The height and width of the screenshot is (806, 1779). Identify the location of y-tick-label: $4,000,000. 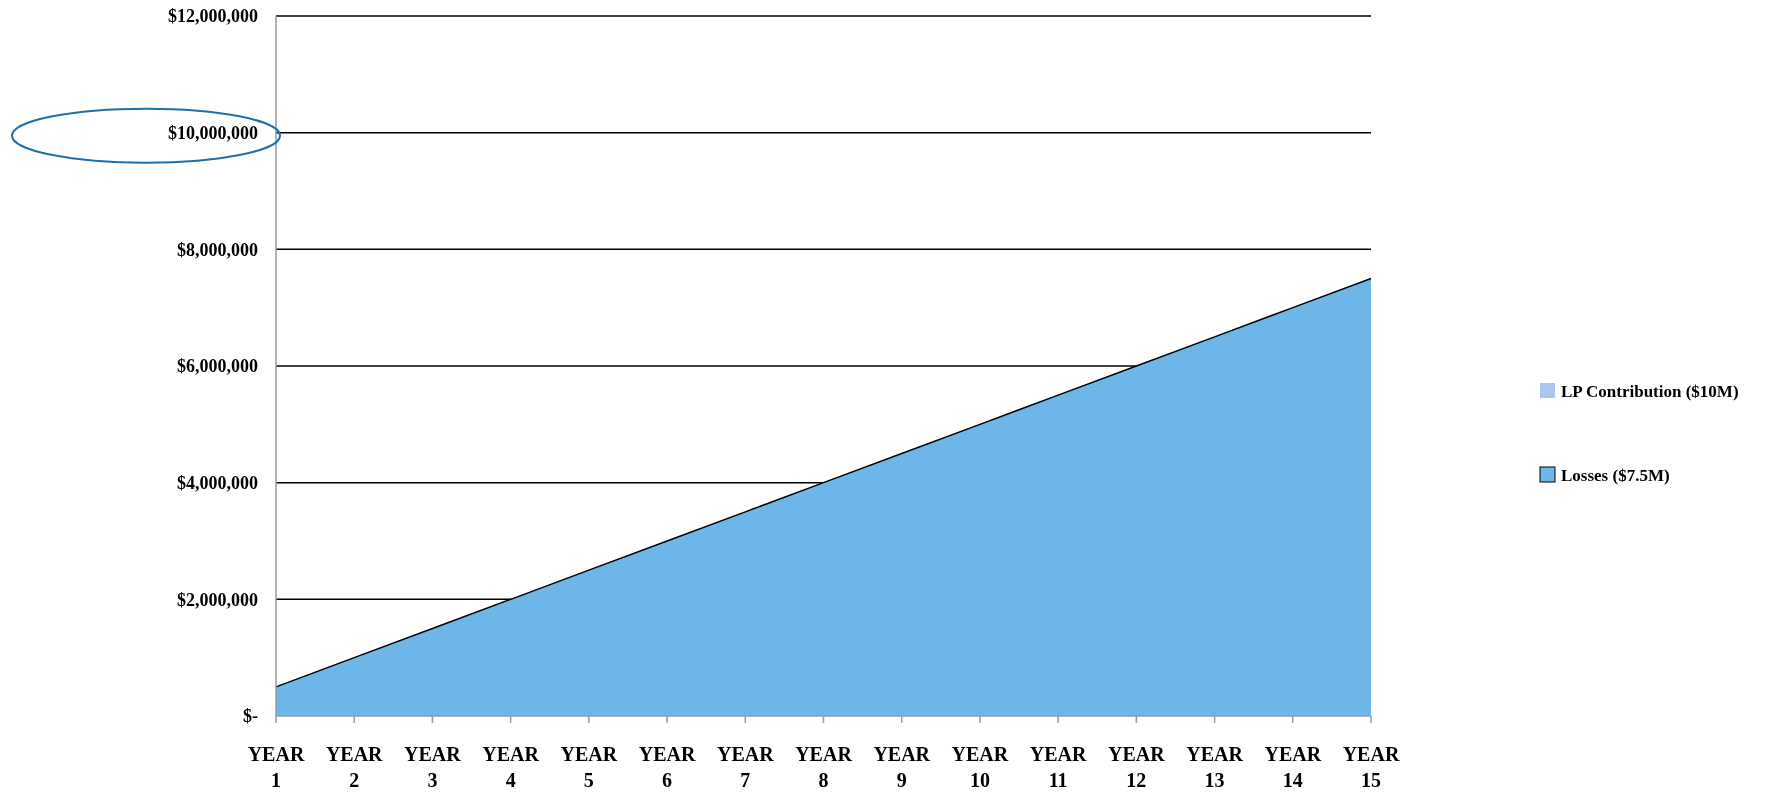
(217, 482).